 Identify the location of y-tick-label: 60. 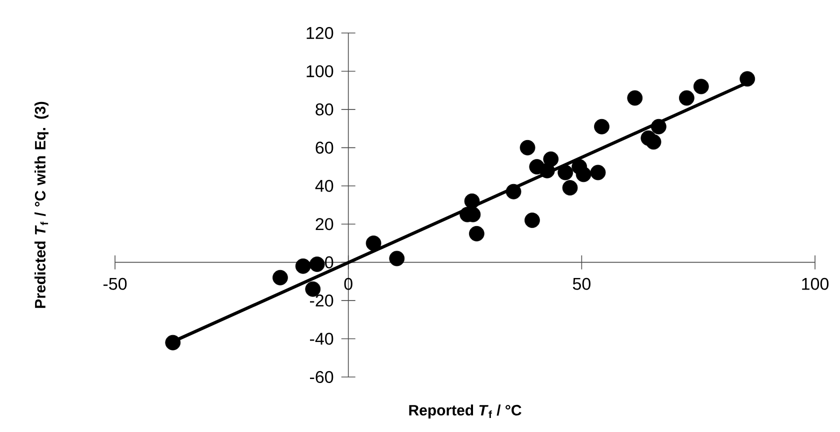
(325, 148).